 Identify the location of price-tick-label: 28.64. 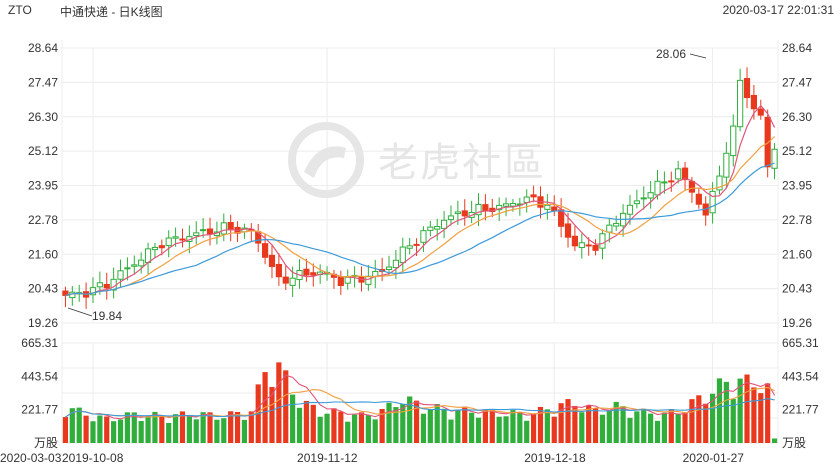
(797, 48).